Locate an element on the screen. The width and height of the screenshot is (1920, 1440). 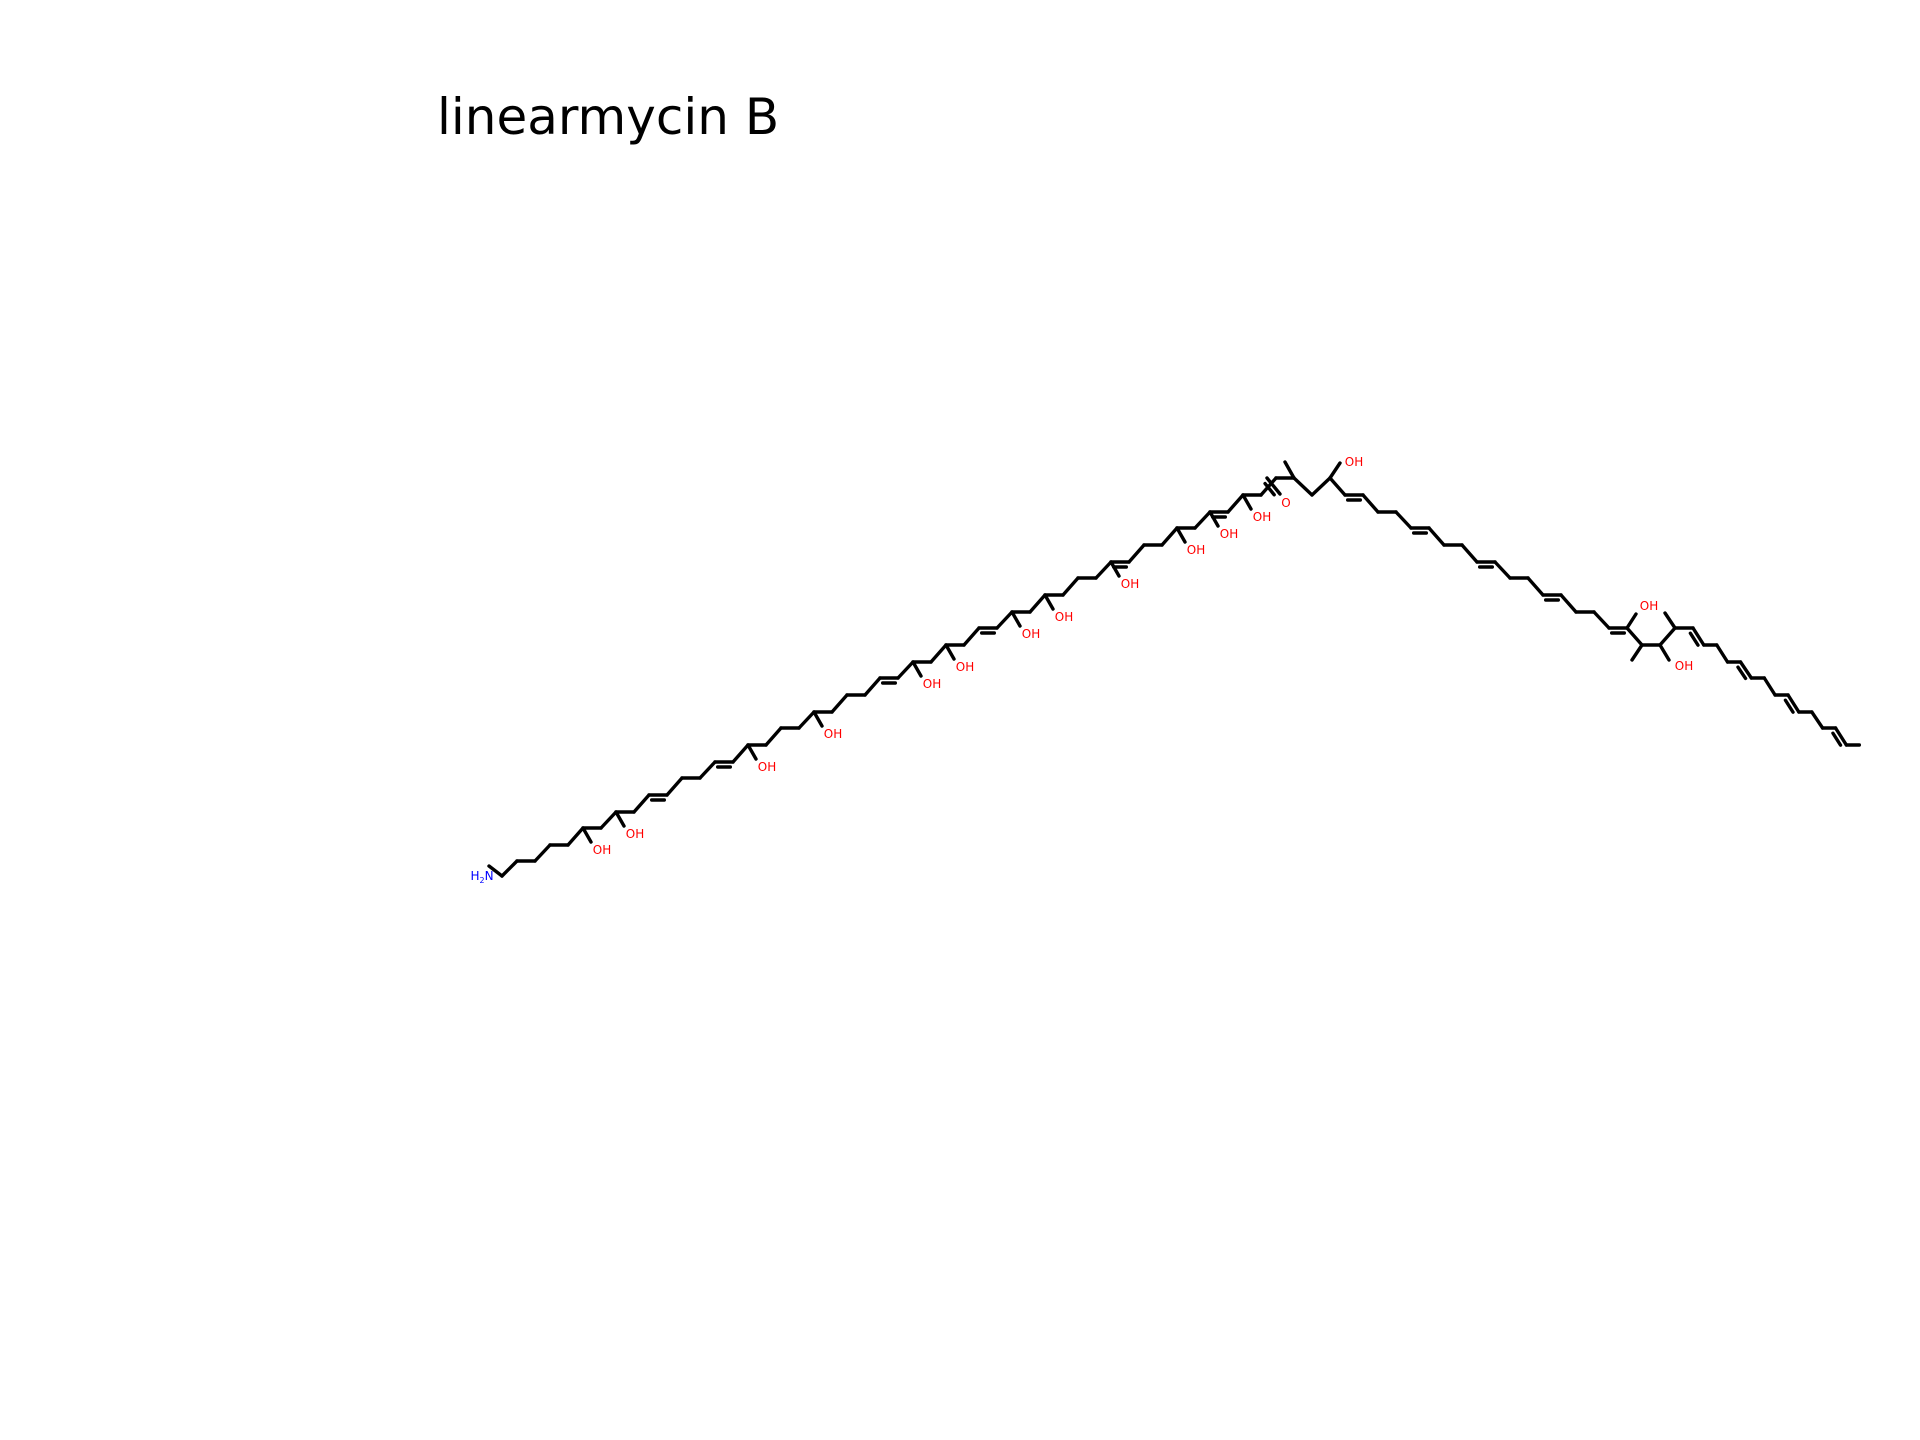
amine-bond is located at coordinates (495, 871).